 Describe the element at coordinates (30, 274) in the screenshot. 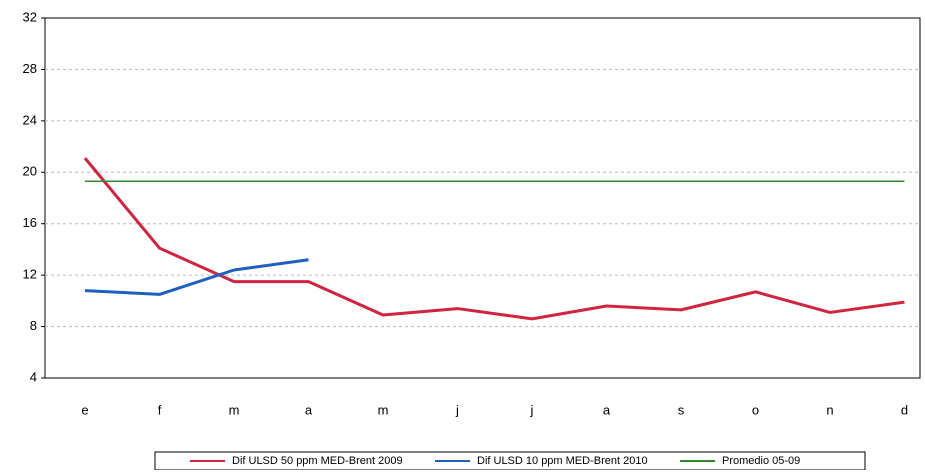

I see `y-tick-label: 12` at that location.